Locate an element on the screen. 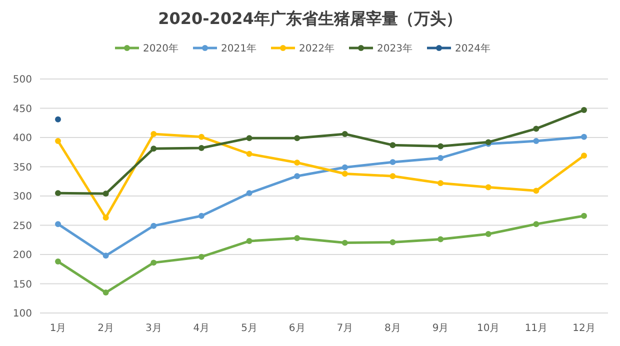 The width and height of the screenshot is (620, 346). y-tick-label: 300 is located at coordinates (22, 197).